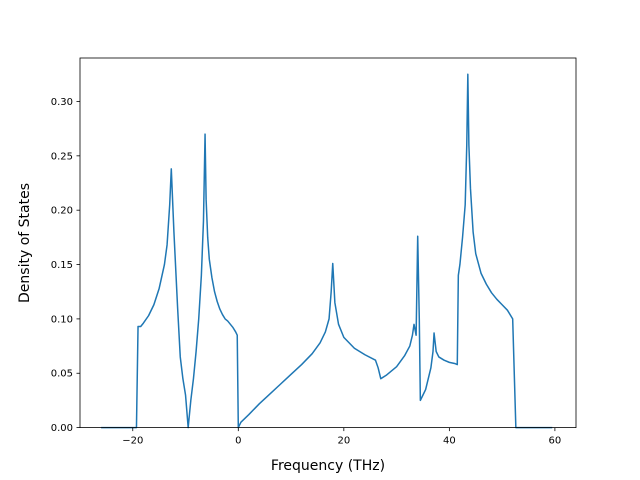  Describe the element at coordinates (132, 441) in the screenshot. I see `x-tick-label: −20` at that location.